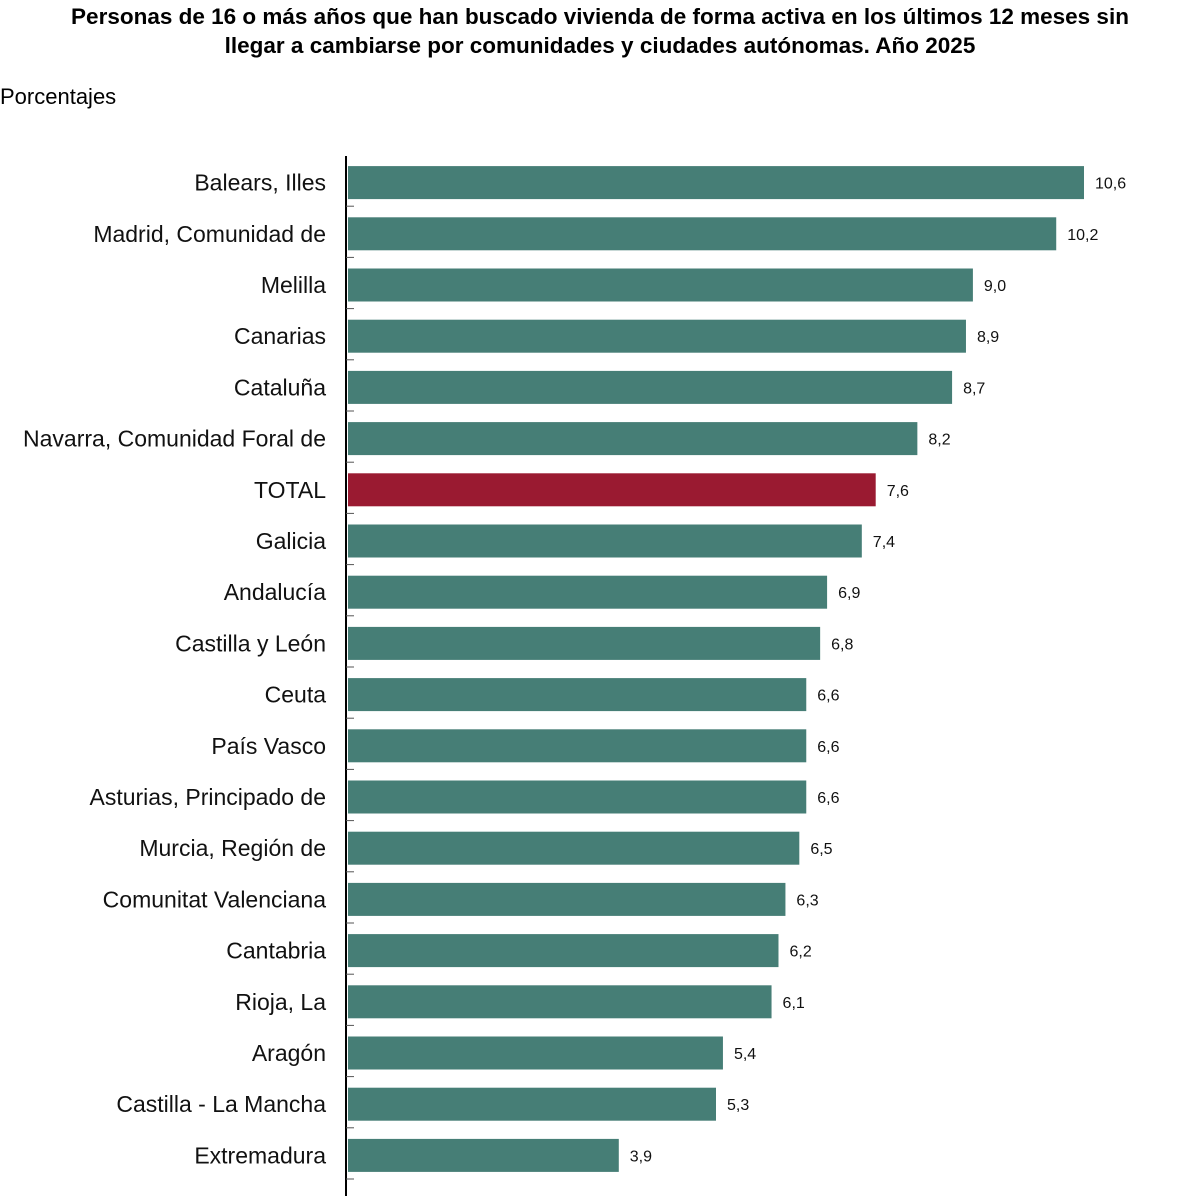  Describe the element at coordinates (280, 336) in the screenshot. I see `category-label: Canarias` at that location.